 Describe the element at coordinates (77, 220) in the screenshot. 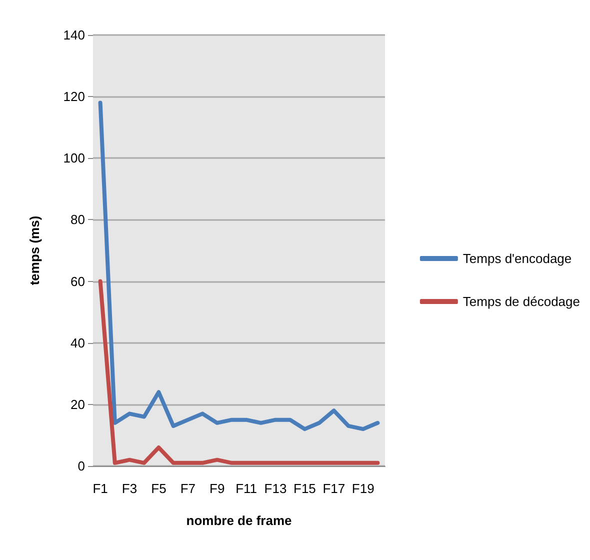

I see `y-tick-label: 80` at that location.